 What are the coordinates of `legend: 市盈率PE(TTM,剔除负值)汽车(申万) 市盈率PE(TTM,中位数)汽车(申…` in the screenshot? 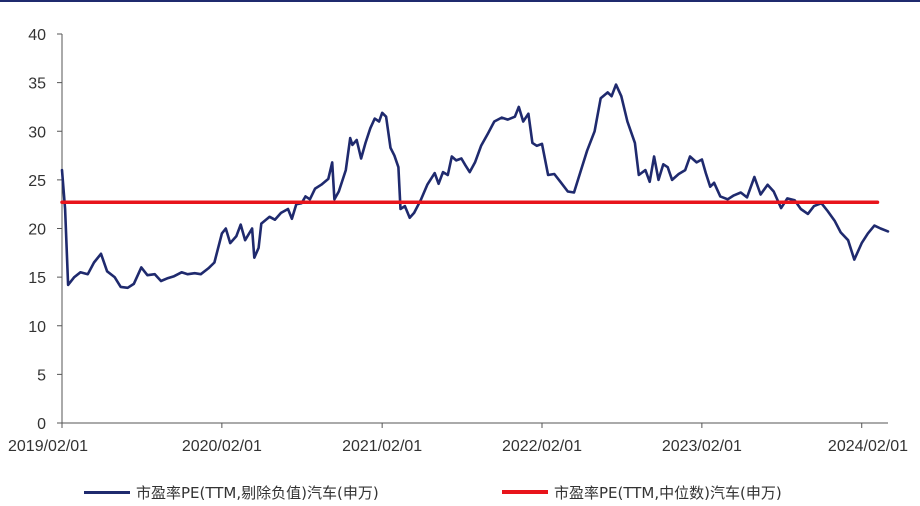 It's located at (460, 492).